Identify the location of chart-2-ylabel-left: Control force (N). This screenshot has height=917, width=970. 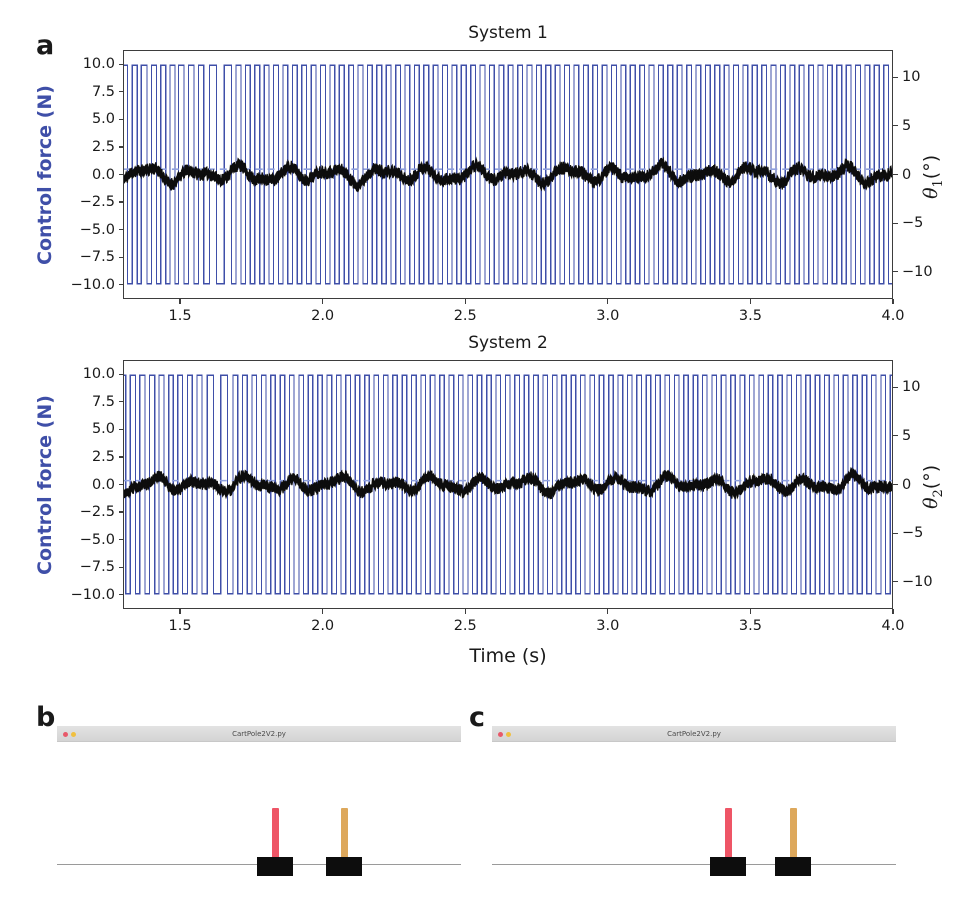
(45, 485).